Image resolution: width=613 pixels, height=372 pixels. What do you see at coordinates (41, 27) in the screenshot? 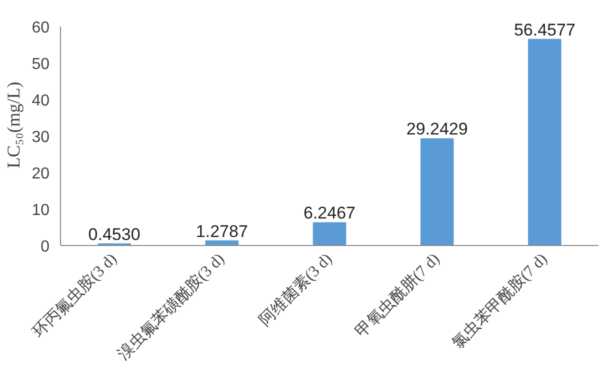
I see `y-tick-label: 60` at bounding box center [41, 27].